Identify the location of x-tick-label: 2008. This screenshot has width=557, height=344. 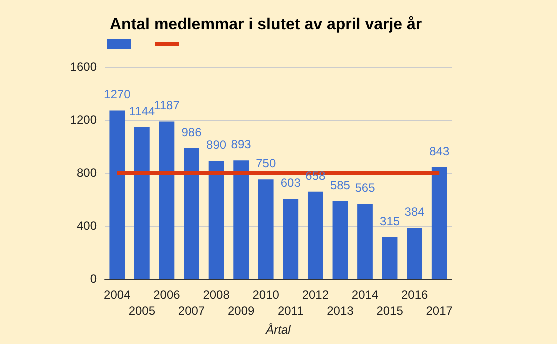
(216, 295).